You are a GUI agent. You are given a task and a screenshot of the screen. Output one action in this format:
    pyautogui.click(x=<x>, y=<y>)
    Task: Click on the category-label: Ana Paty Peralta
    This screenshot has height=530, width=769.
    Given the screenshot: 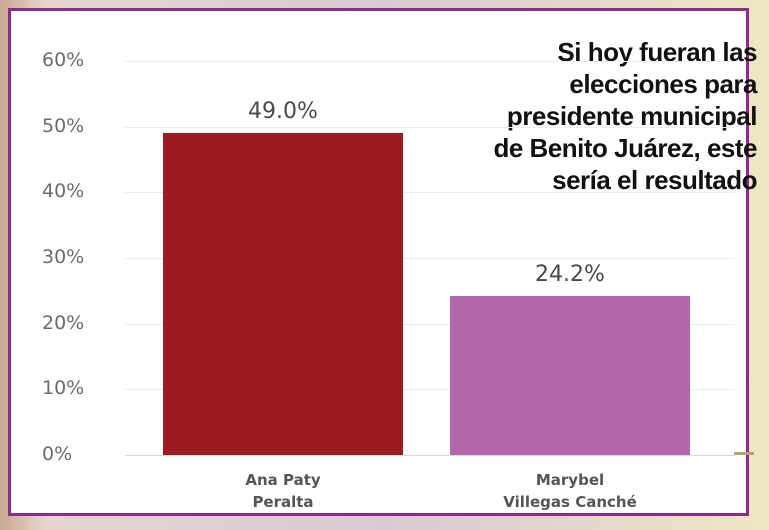 What is the action you would take?
    pyautogui.click(x=283, y=491)
    